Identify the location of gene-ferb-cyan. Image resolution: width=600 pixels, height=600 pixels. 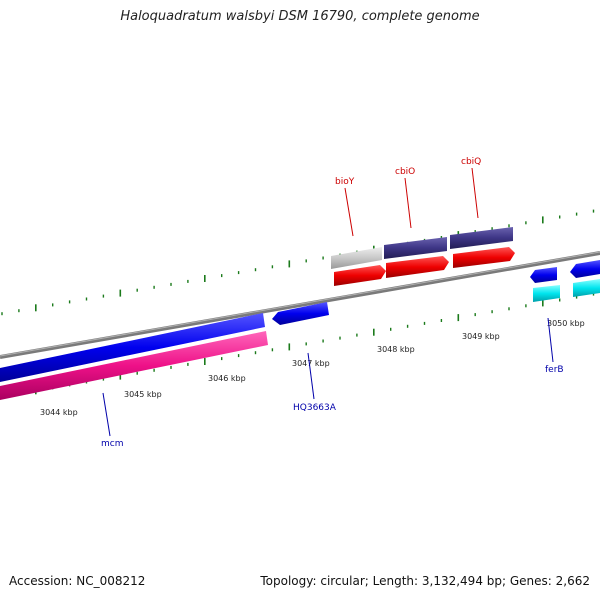
(546, 293).